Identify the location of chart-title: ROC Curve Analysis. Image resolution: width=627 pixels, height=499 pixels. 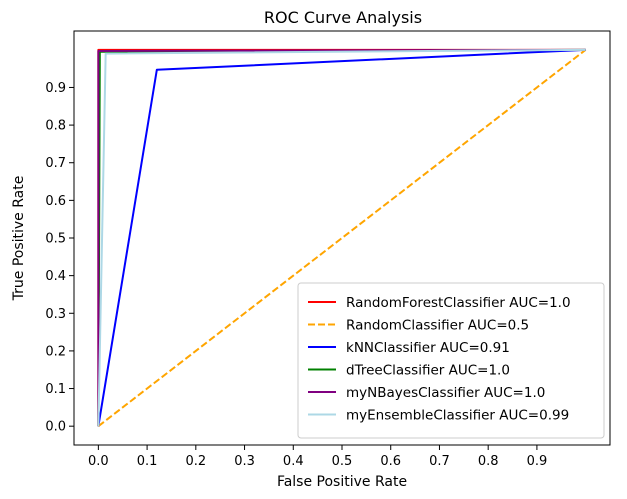
(343, 17).